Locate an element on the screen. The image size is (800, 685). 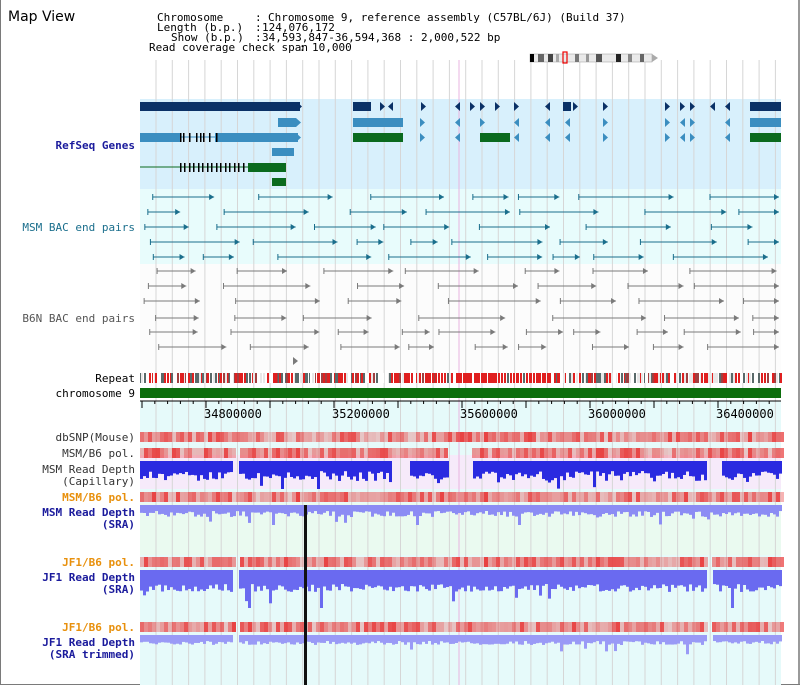
info-span-value: 10,000 is located at coordinates (332, 47).